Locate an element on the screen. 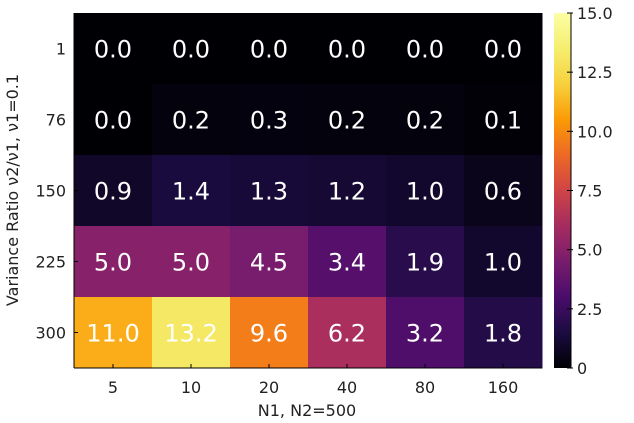 The height and width of the screenshot is (423, 634). colorbar: 0 2.5 5.0 7.5 10.0 12.5 15.0 is located at coordinates (583, 191).